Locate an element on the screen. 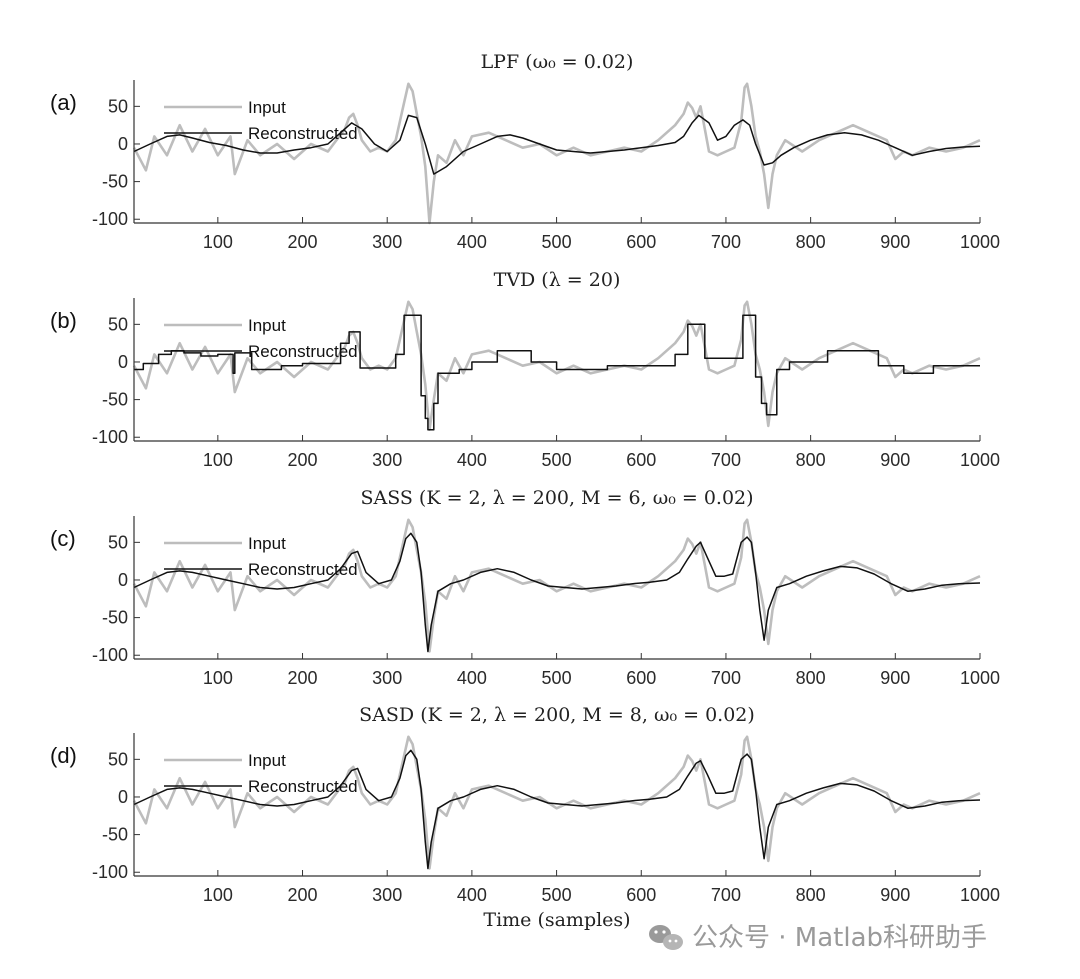  panel-label: (c) is located at coordinates (63, 538).